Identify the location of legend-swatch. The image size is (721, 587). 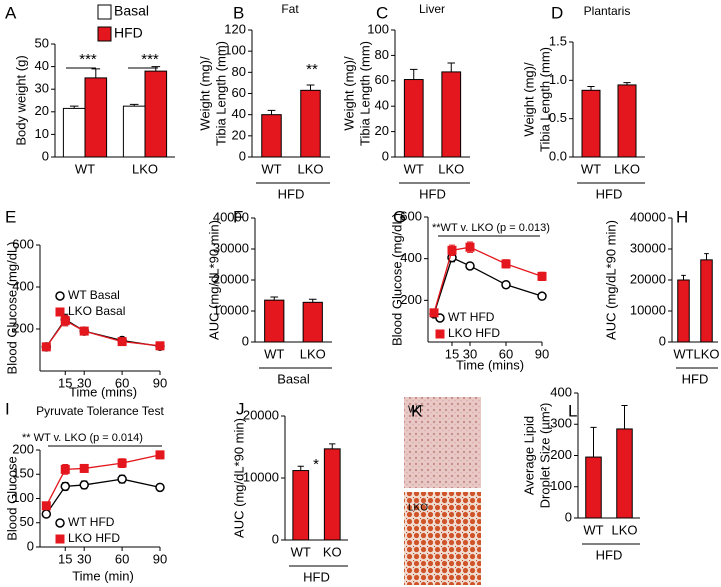
(104, 34).